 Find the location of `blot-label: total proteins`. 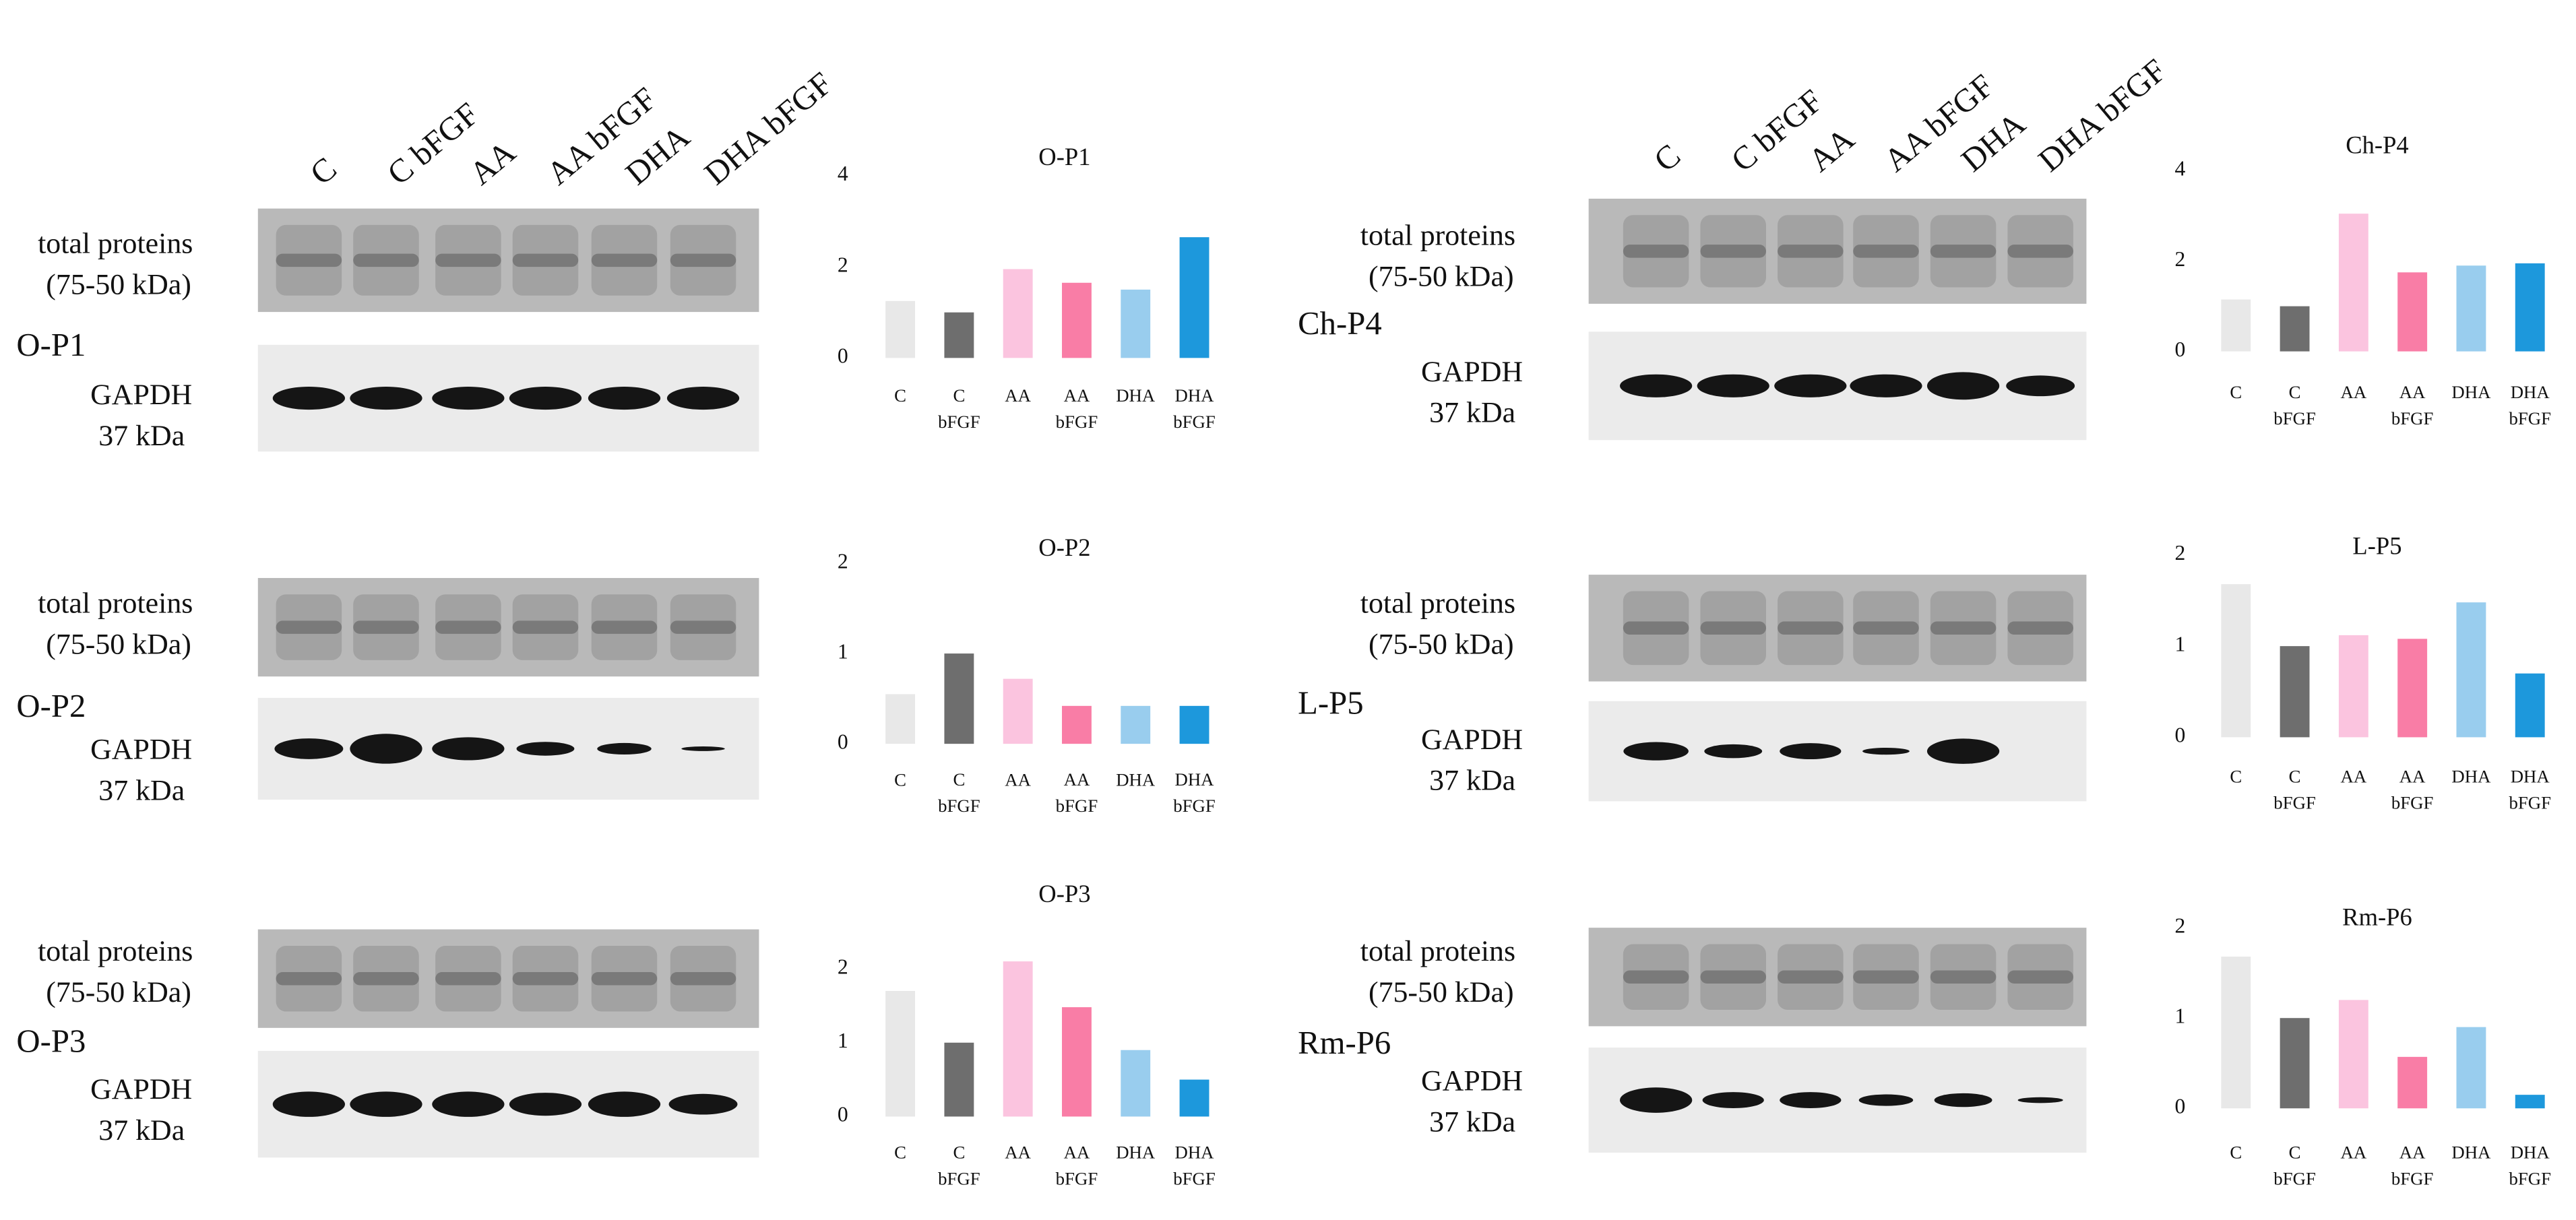

blot-label: total proteins is located at coordinates (1437, 603).